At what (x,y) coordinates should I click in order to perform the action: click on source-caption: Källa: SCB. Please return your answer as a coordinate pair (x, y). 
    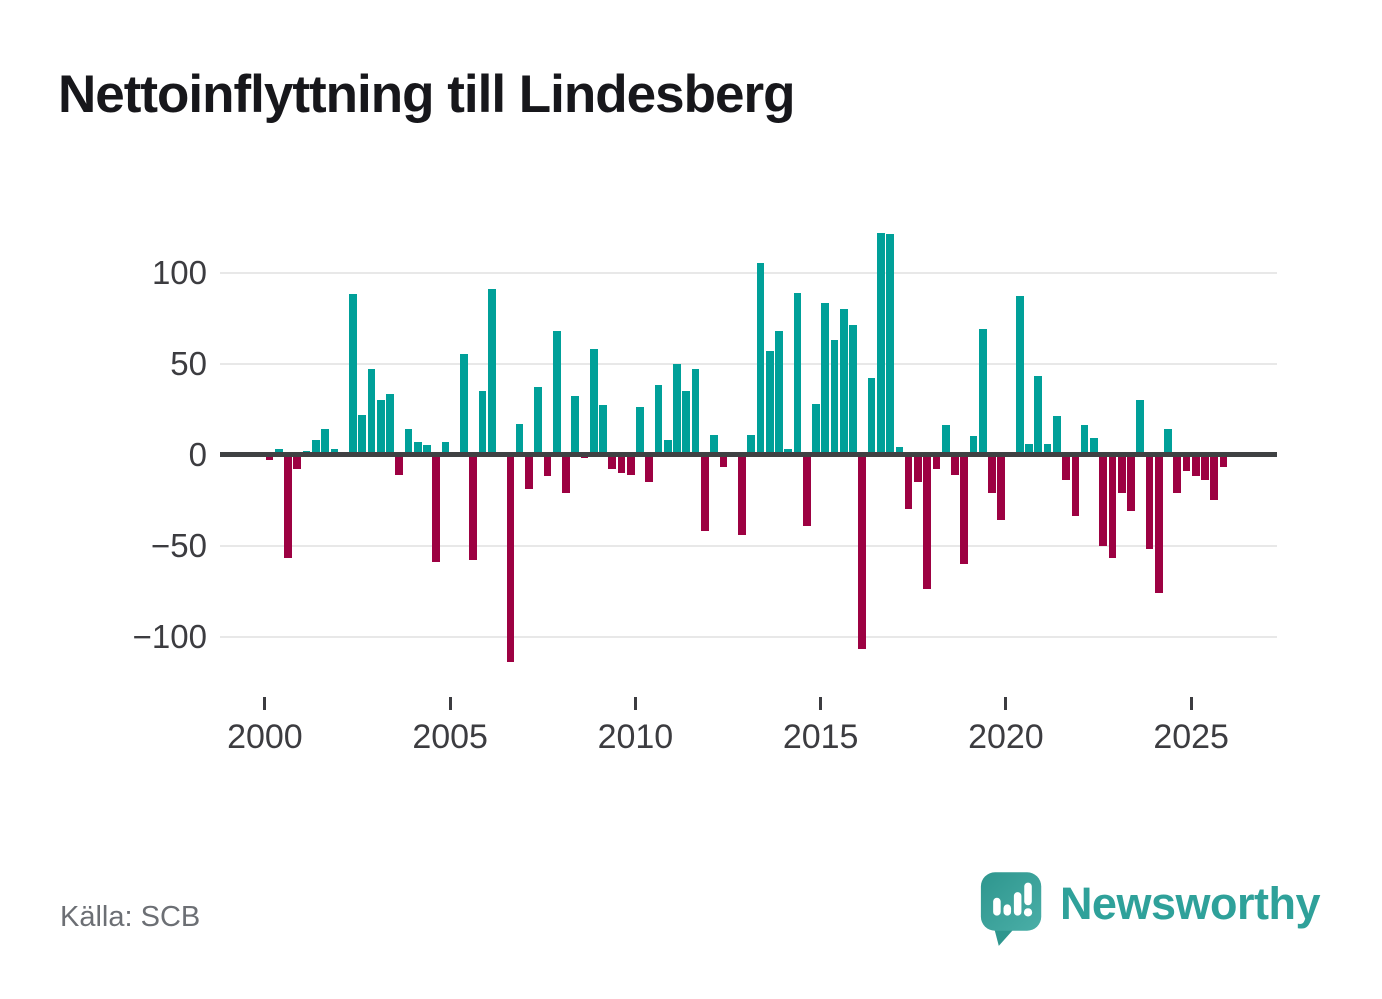
    Looking at the image, I should click on (130, 917).